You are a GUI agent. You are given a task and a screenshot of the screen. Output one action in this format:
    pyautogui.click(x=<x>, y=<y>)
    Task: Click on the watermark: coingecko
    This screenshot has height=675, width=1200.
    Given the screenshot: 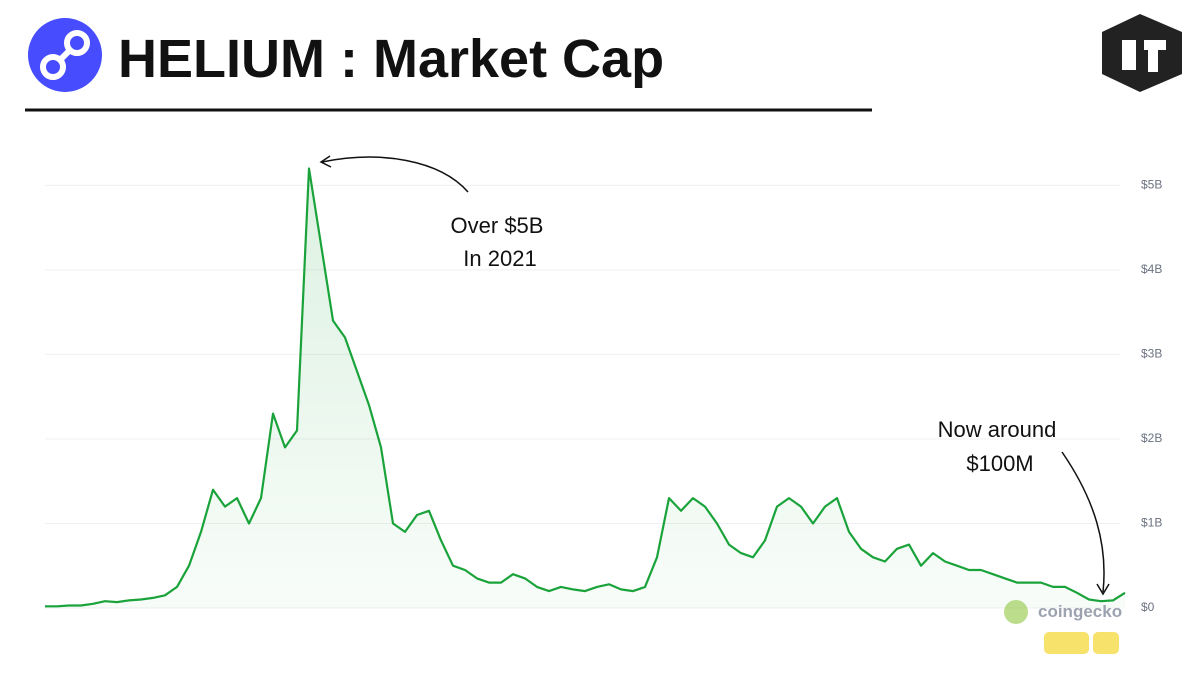 What is the action you would take?
    pyautogui.click(x=1080, y=611)
    